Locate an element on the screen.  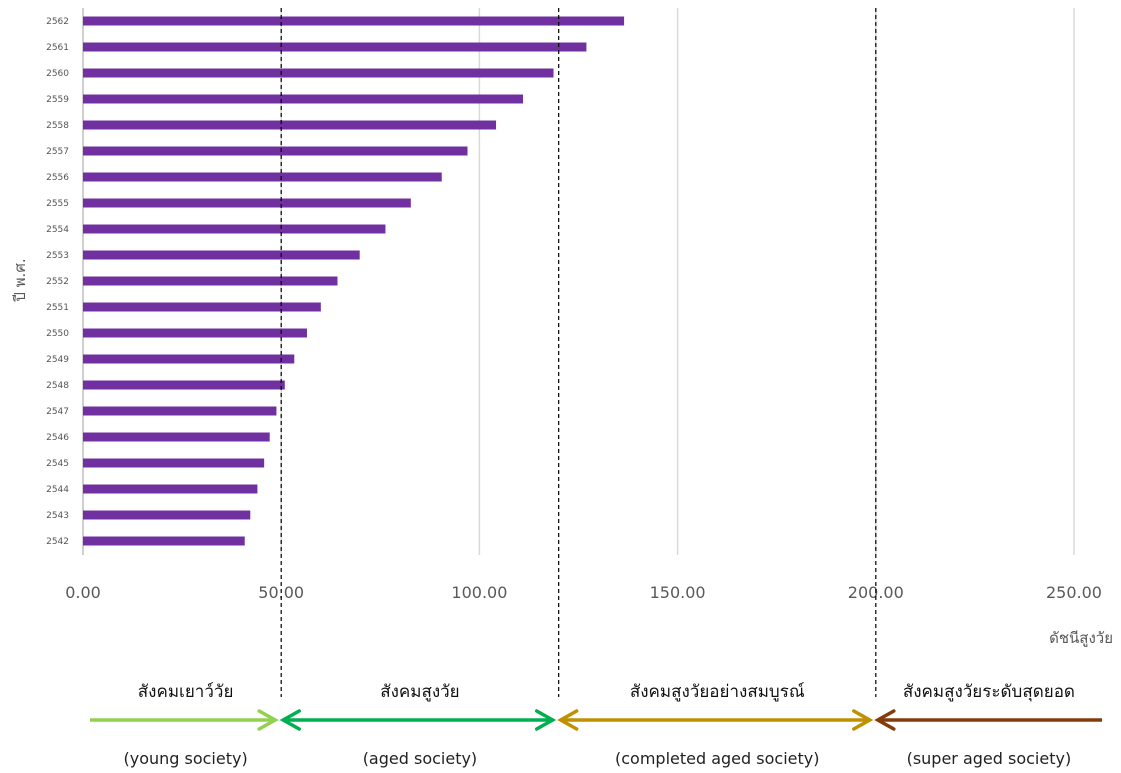
y-axis-title: ปี พ.ศ. is located at coordinates (20, 280).